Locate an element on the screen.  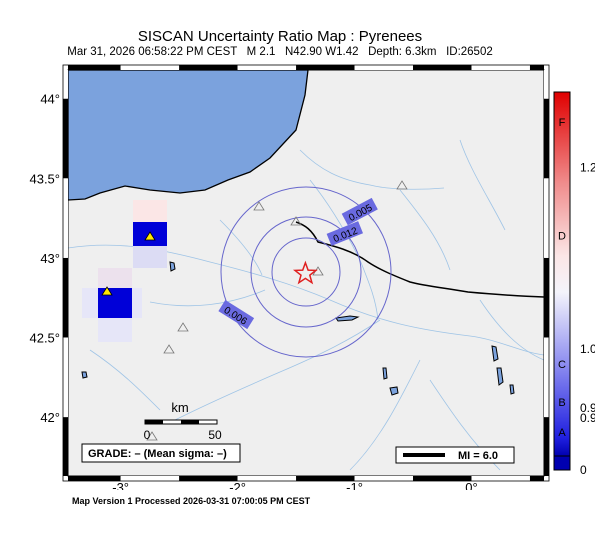
contour-lines is located at coordinates (306, 272).